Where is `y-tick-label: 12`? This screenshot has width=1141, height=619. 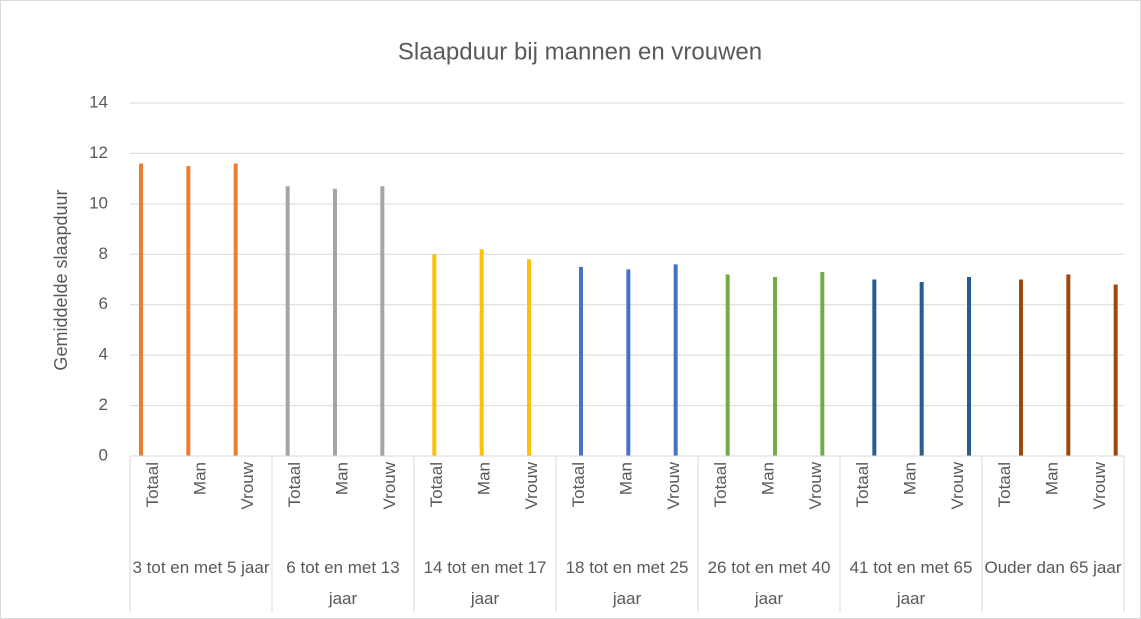
y-tick-label: 12 is located at coordinates (98, 152).